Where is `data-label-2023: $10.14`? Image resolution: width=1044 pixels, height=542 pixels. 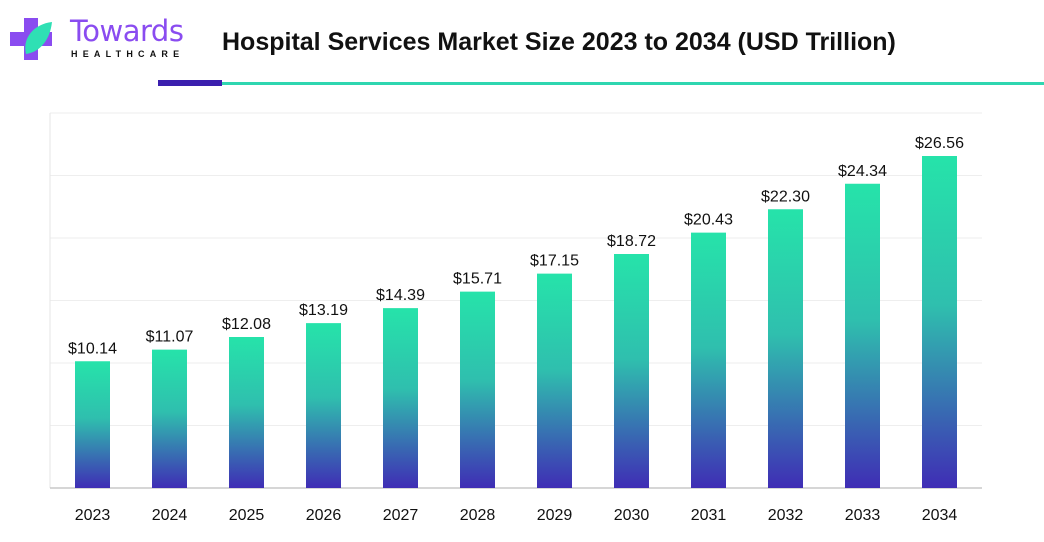
data-label-2023: $10.14 is located at coordinates (92, 348).